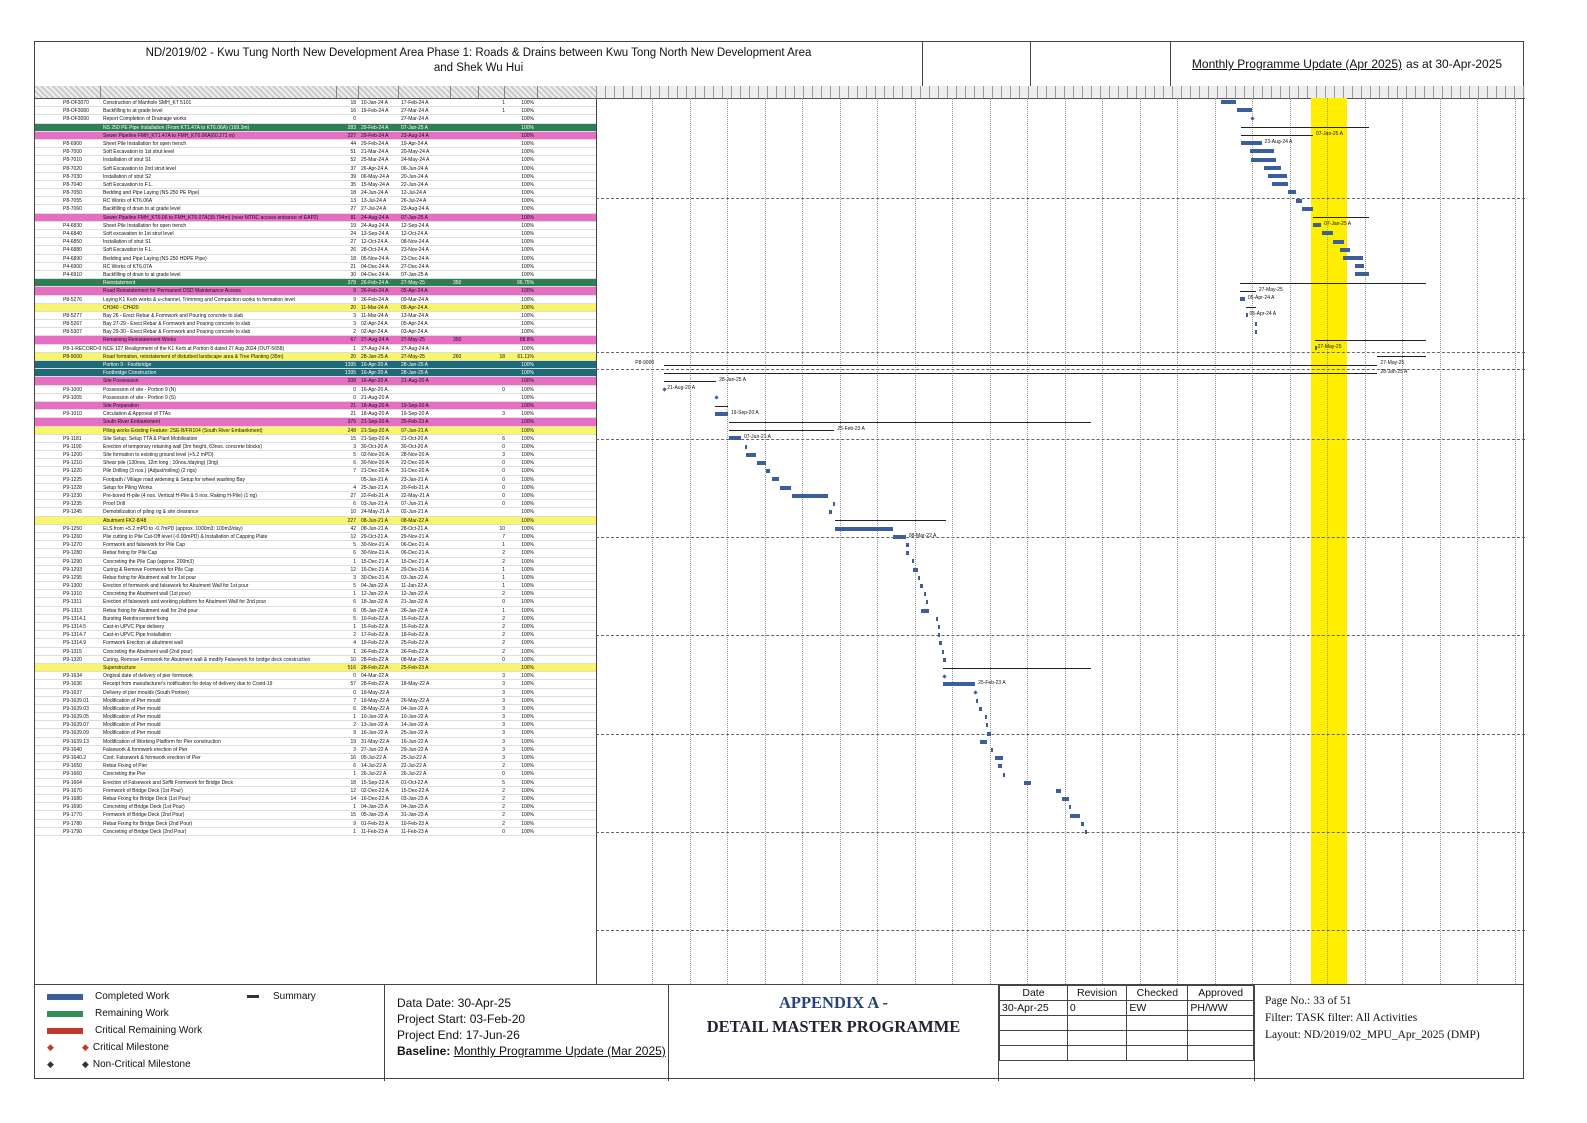 The image size is (1587, 1123). I want to click on cell-finish: 01-Oct-22 A, so click(414, 782).